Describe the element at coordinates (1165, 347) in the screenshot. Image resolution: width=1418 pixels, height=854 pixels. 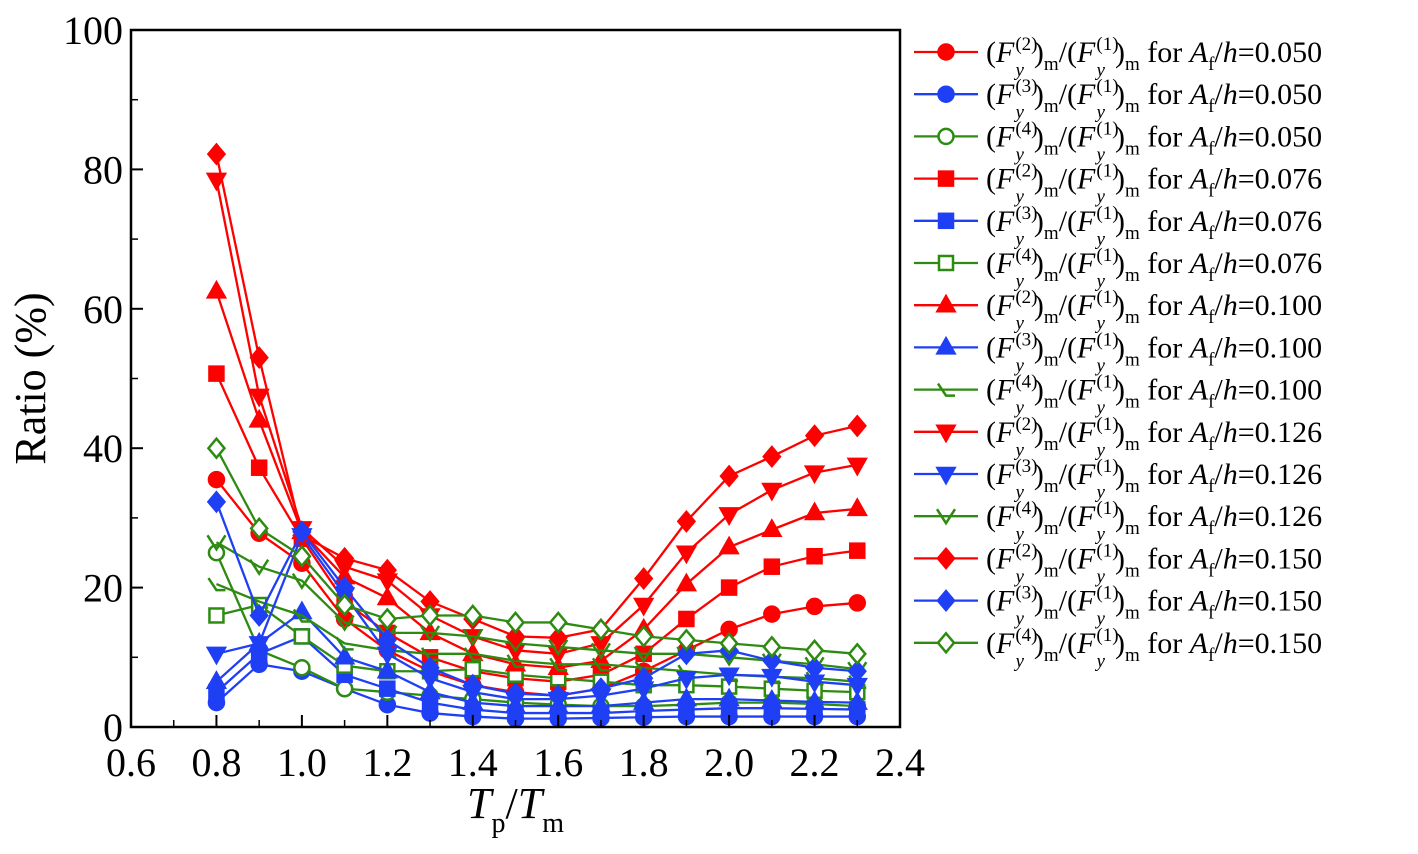
I see `legend-for: for` at that location.